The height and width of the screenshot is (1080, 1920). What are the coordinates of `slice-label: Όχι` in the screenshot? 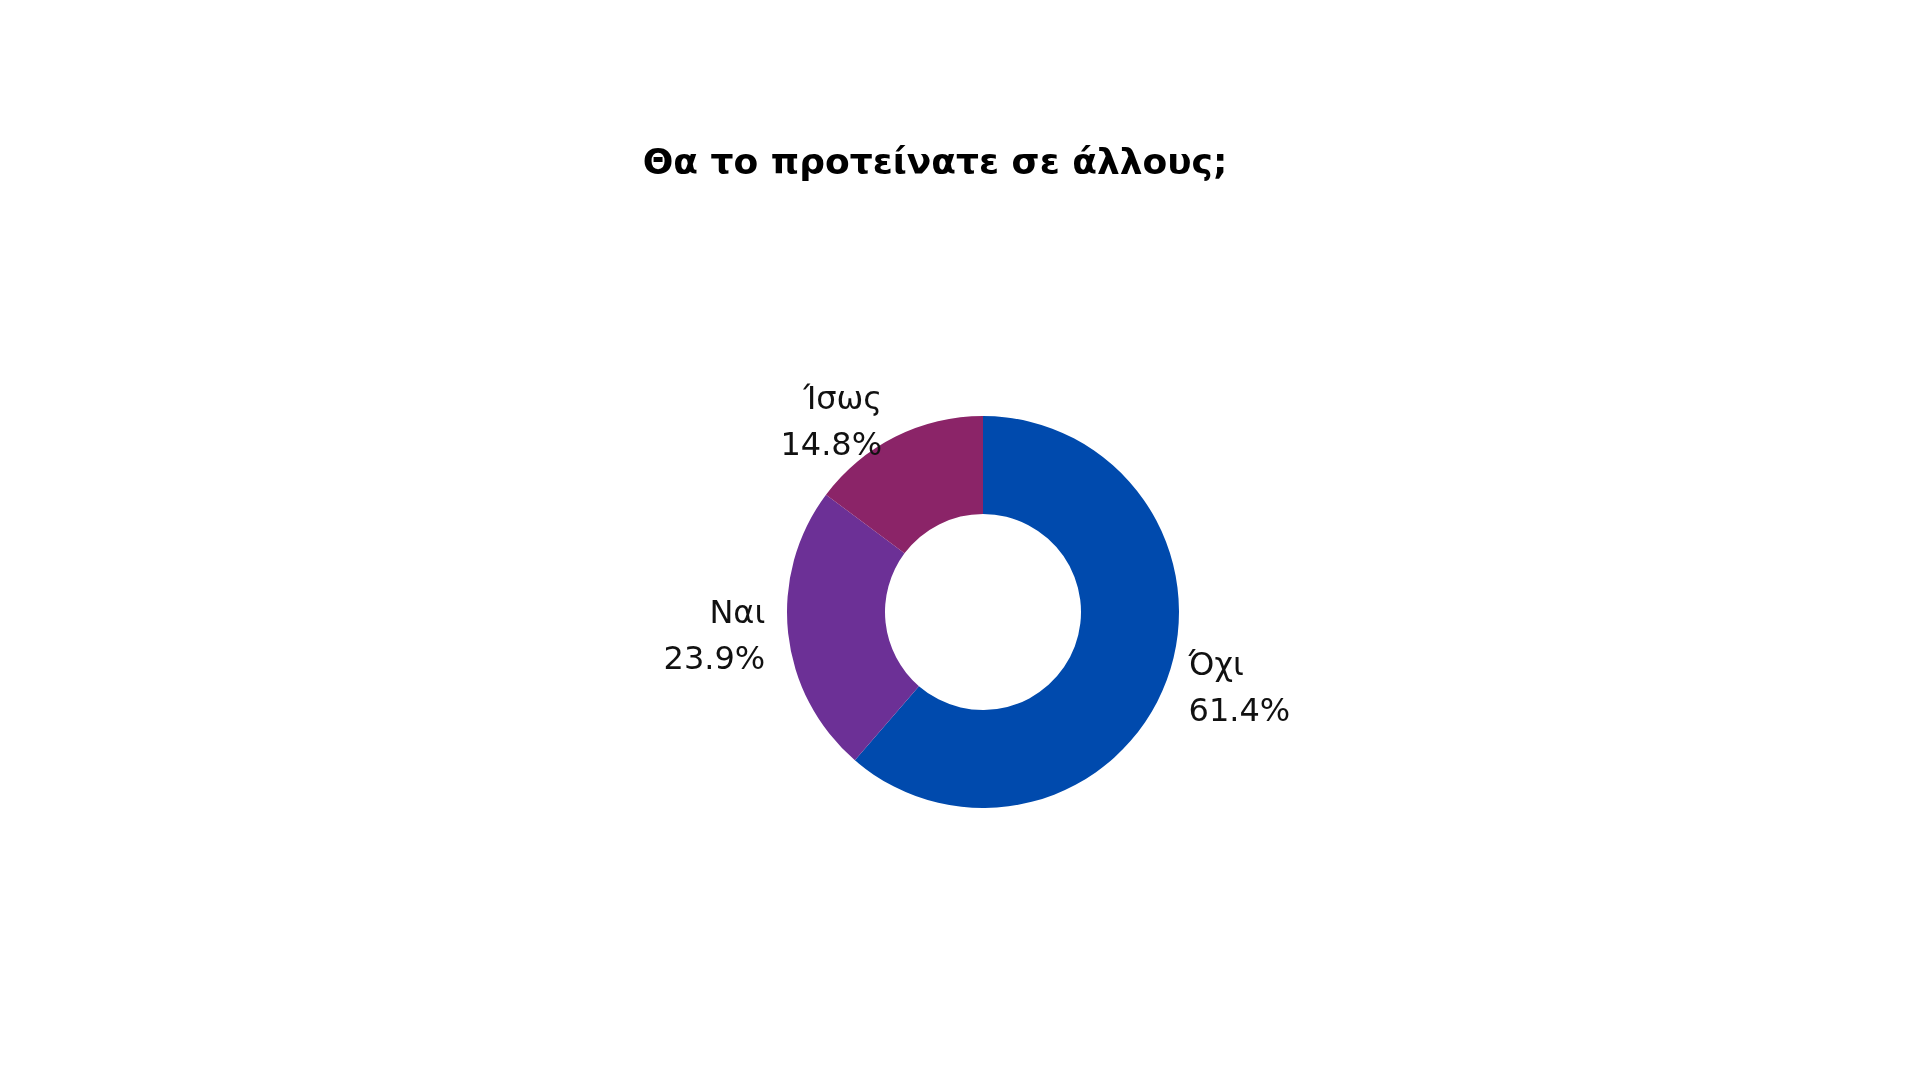 It's located at (1215, 663).